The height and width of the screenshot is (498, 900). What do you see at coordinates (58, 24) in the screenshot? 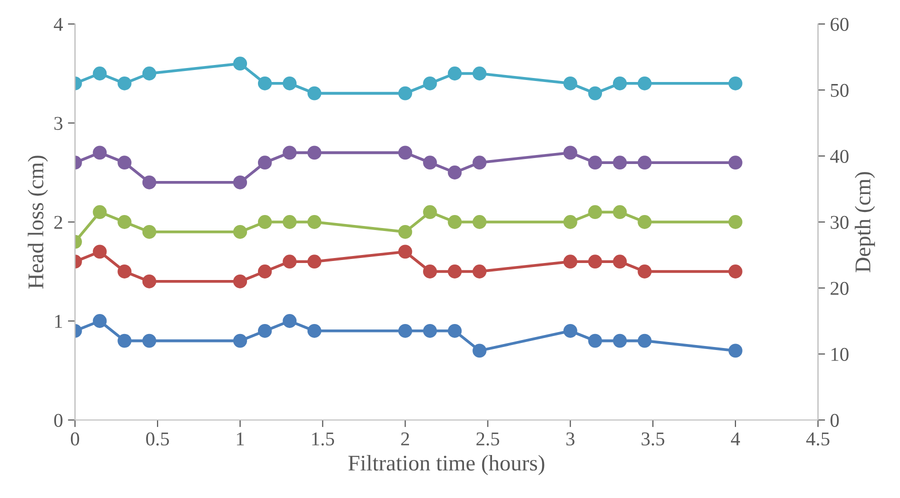
I see `y-tick-label: 4` at bounding box center [58, 24].